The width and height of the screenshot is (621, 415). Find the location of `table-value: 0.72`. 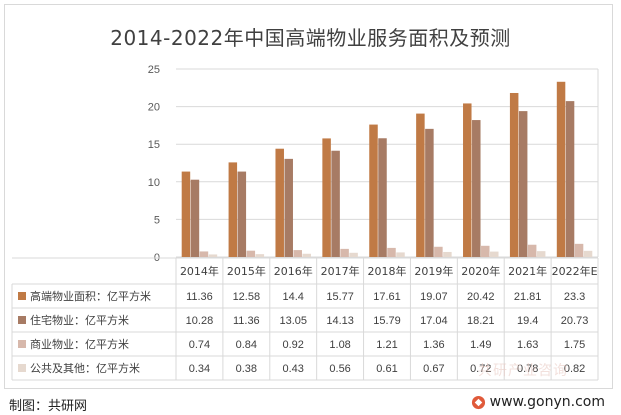

table-value: 0.72 is located at coordinates (480, 369).